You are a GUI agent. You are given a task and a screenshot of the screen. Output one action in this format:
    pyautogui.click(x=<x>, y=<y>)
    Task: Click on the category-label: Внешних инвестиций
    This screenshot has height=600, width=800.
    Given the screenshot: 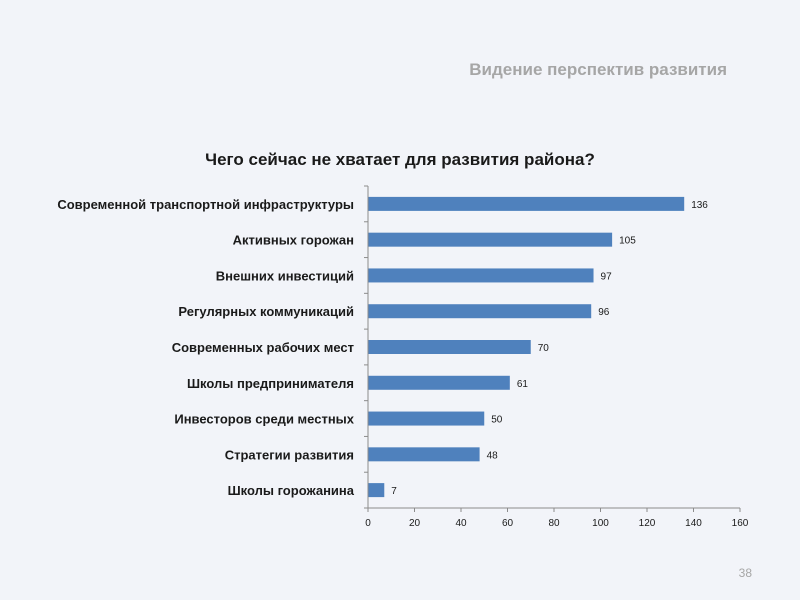 What is the action you would take?
    pyautogui.click(x=285, y=275)
    